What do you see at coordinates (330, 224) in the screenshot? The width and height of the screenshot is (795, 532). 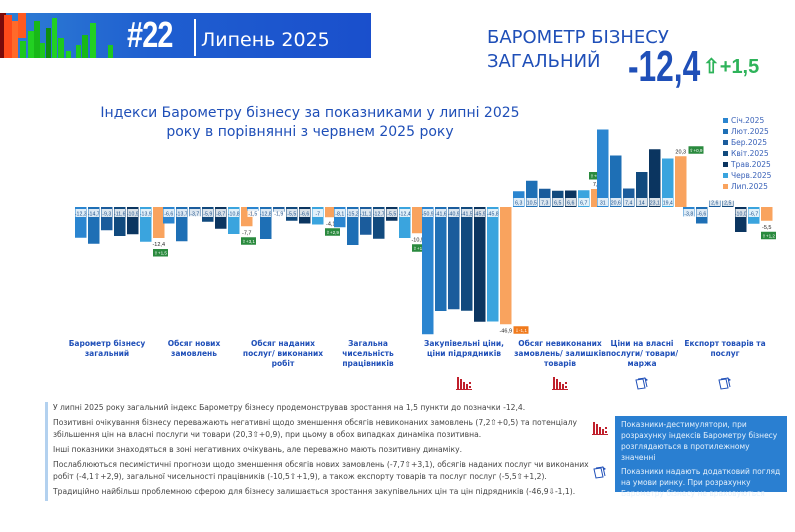 I see `data-label-current: -4,1` at bounding box center [330, 224].